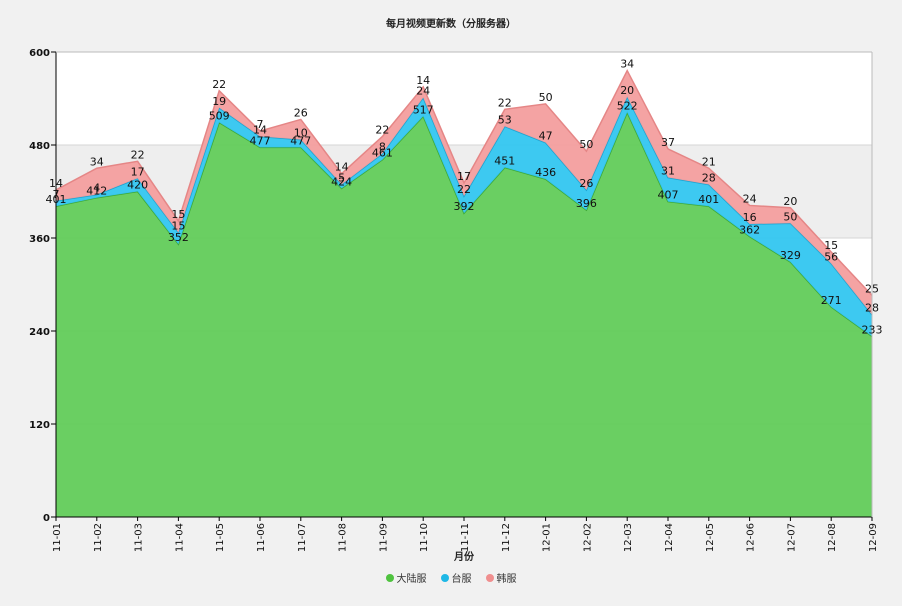 This screenshot has height=606, width=902. Describe the element at coordinates (98, 537) in the screenshot. I see `x-tick-label: 11-02` at that location.